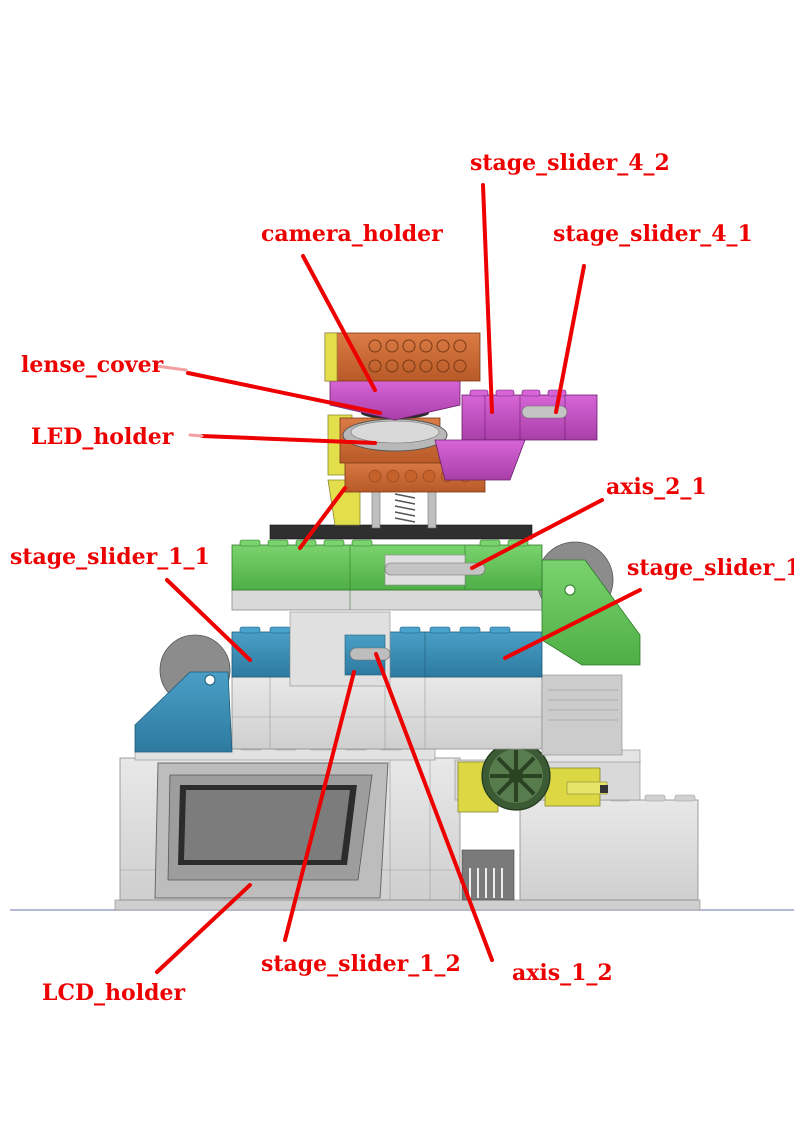  Describe the element at coordinates (656, 487) in the screenshot. I see `label-axis-2-1: axis_2_1` at that location.